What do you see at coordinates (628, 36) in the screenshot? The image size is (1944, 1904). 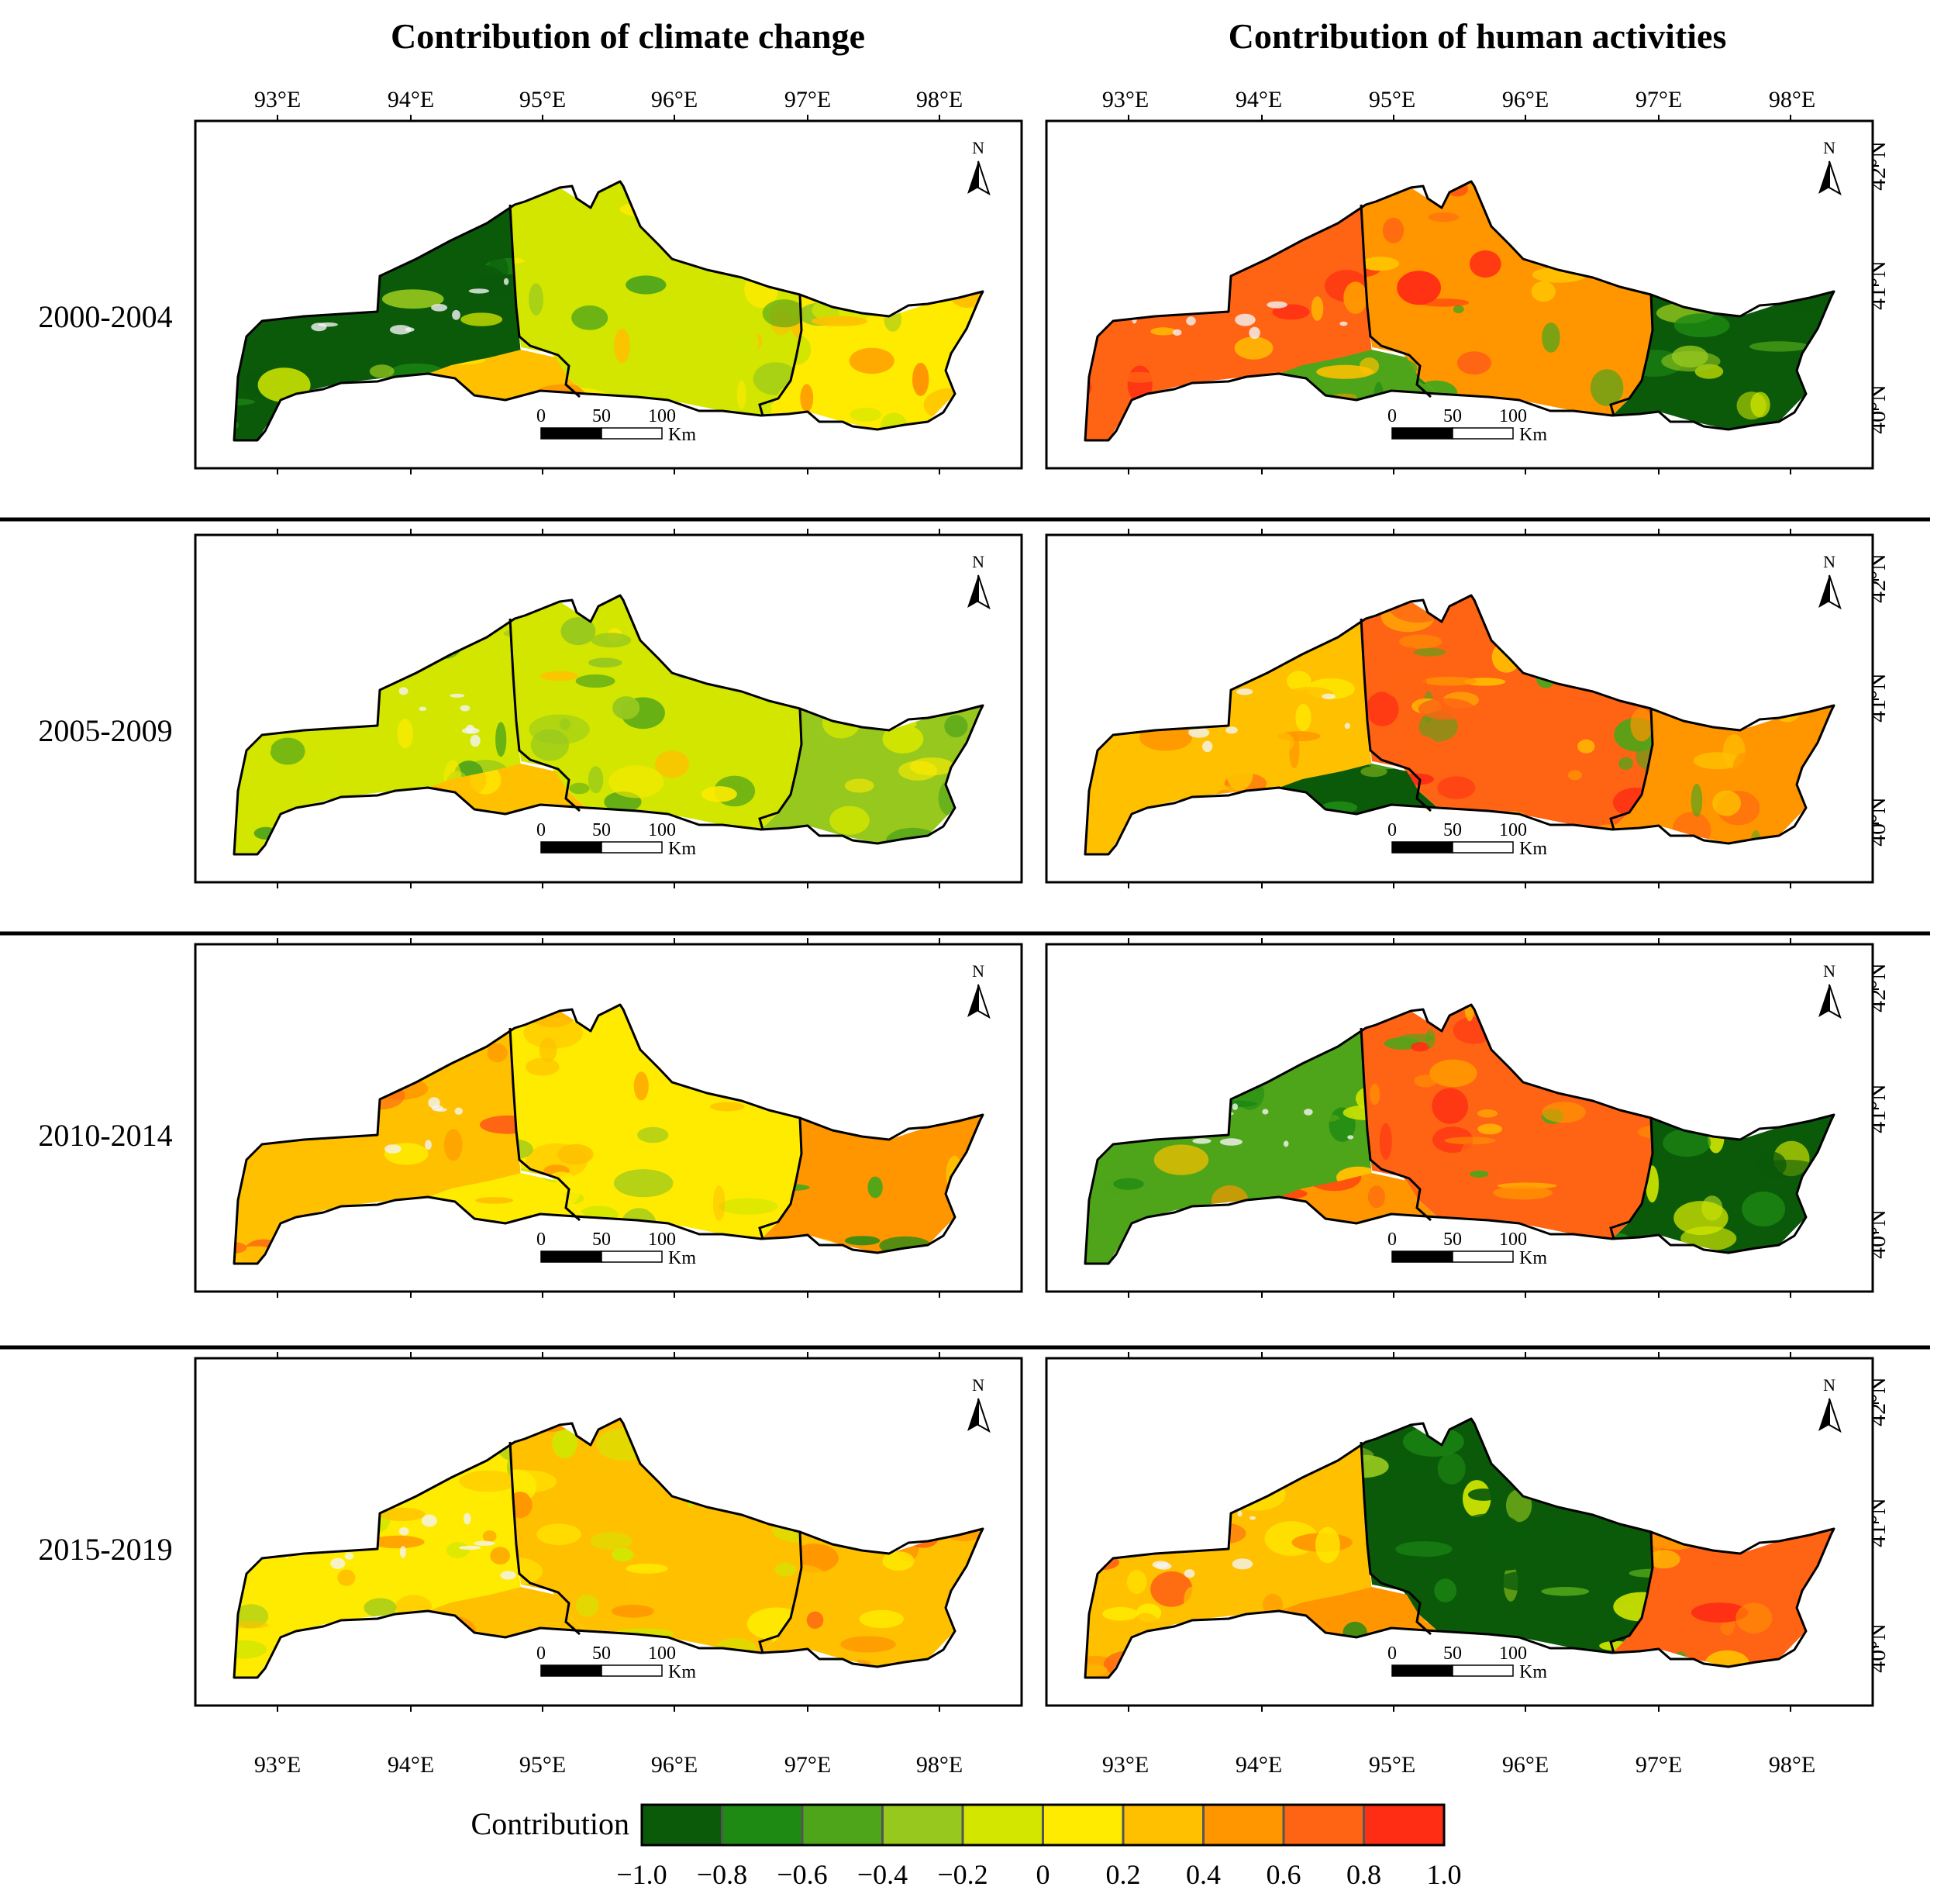 I see `column-title-climate: Contribution of climate change` at bounding box center [628, 36].